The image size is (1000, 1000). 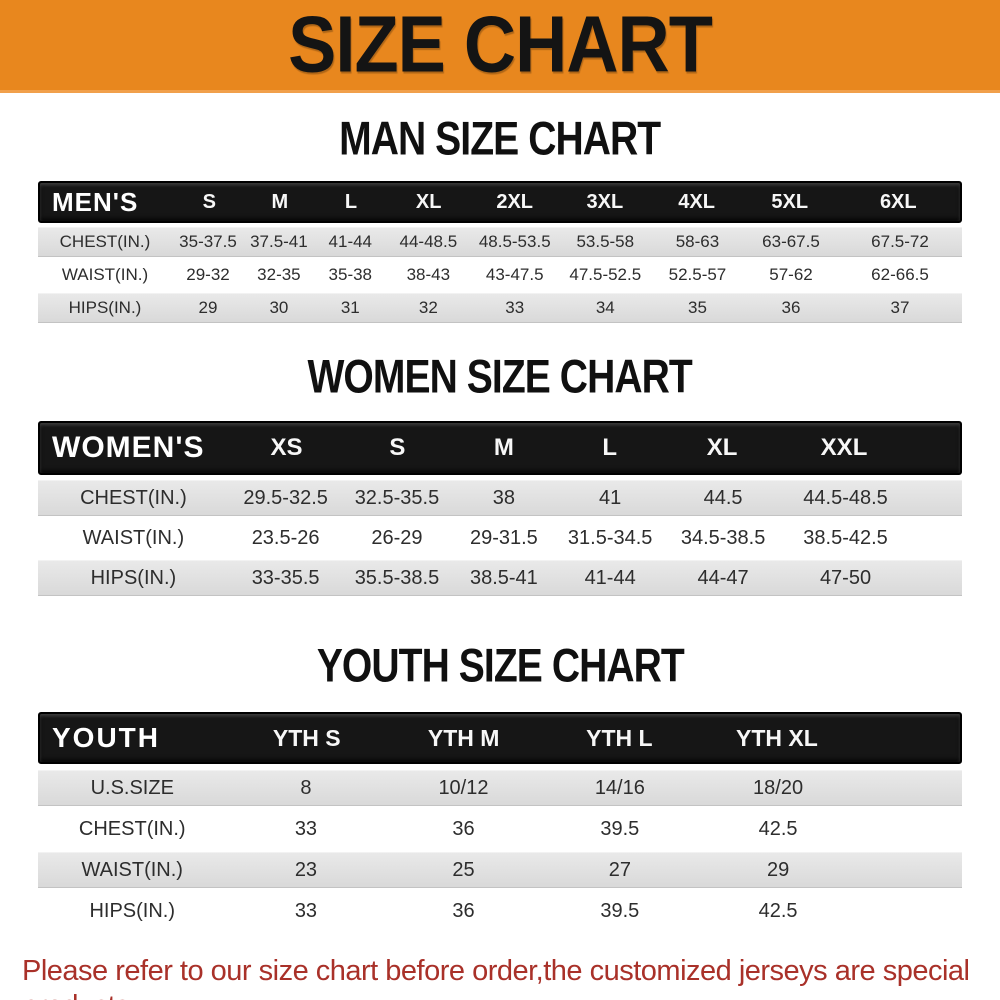 I want to click on size-value: 67.5-72, so click(x=900, y=241).